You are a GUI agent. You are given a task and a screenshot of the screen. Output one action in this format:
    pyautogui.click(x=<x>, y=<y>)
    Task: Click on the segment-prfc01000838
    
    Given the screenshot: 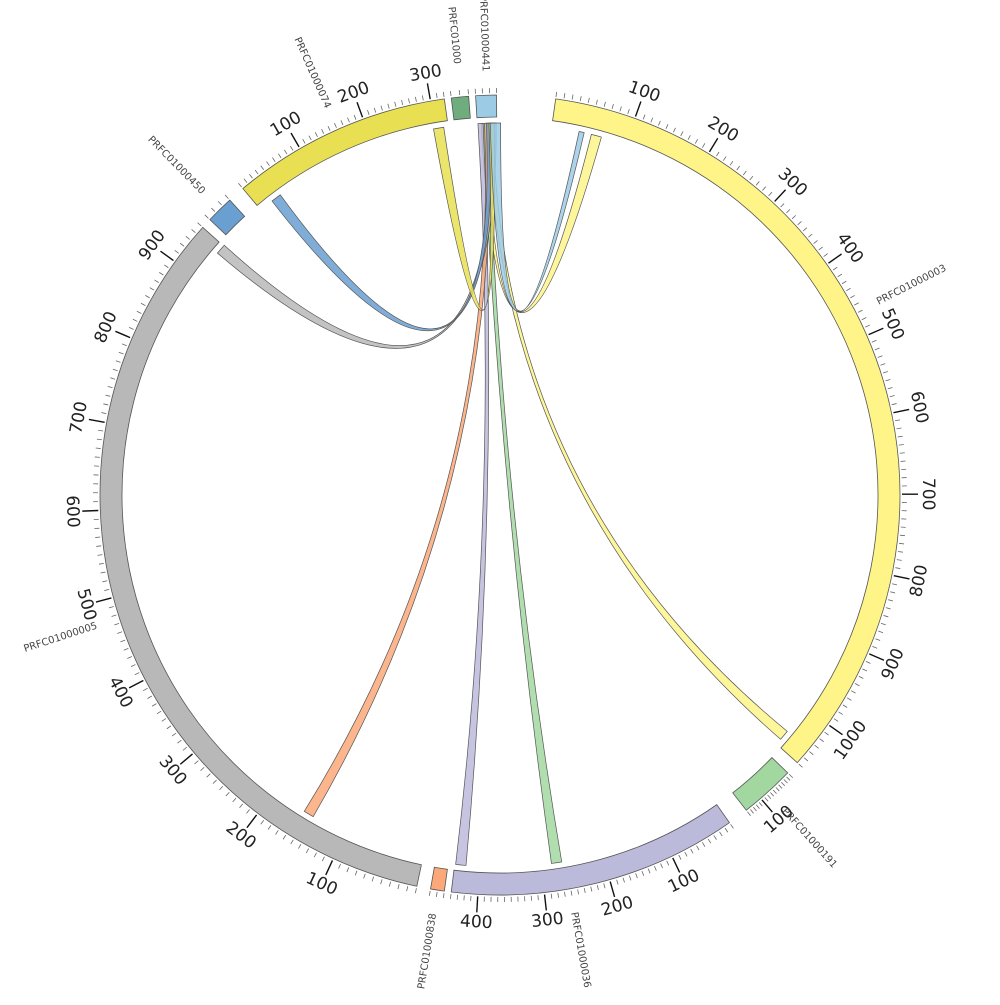 What is the action you would take?
    pyautogui.click(x=439, y=879)
    